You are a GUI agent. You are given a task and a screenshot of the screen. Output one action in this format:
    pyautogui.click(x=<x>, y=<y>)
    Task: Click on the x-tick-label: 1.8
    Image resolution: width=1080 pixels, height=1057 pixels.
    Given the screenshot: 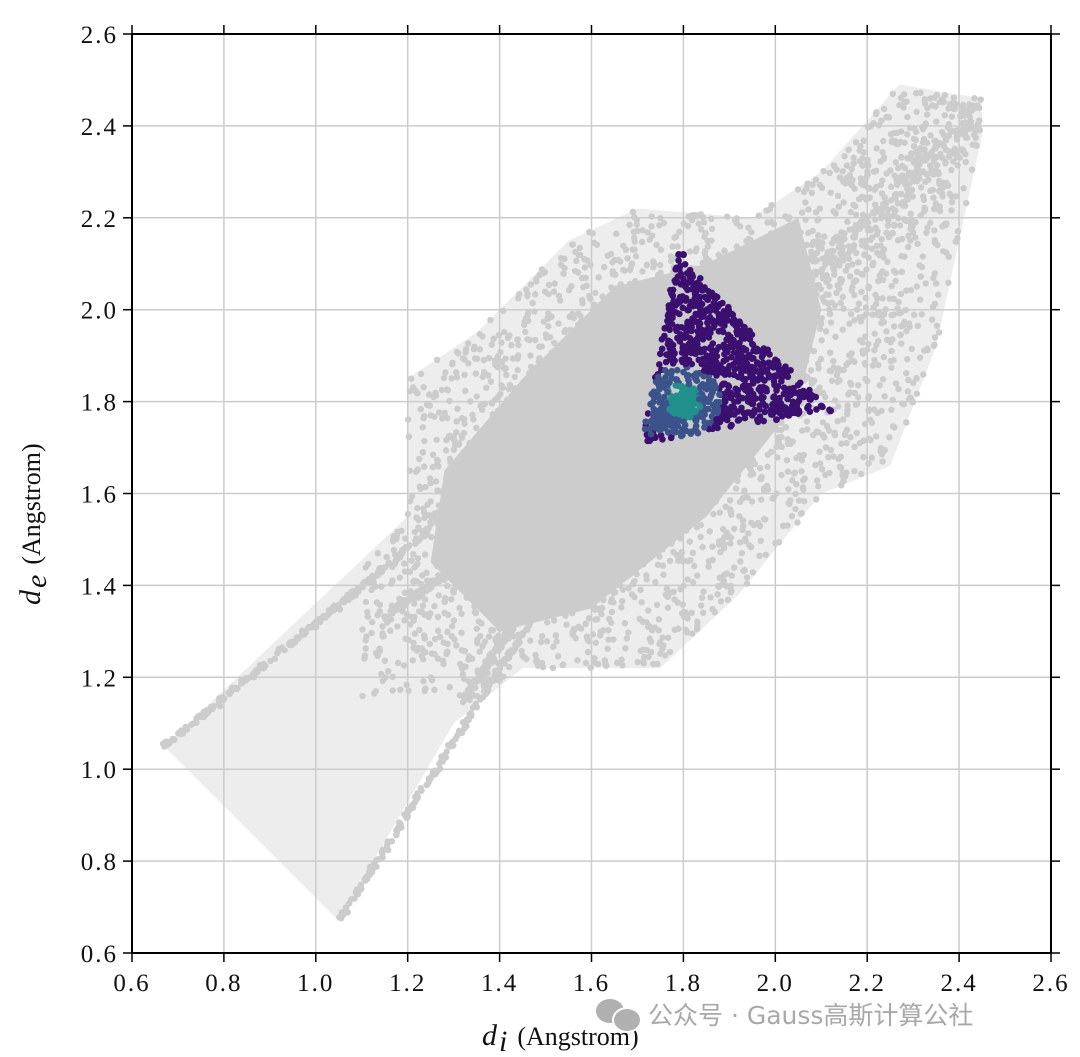 What is the action you would take?
    pyautogui.click(x=683, y=983)
    